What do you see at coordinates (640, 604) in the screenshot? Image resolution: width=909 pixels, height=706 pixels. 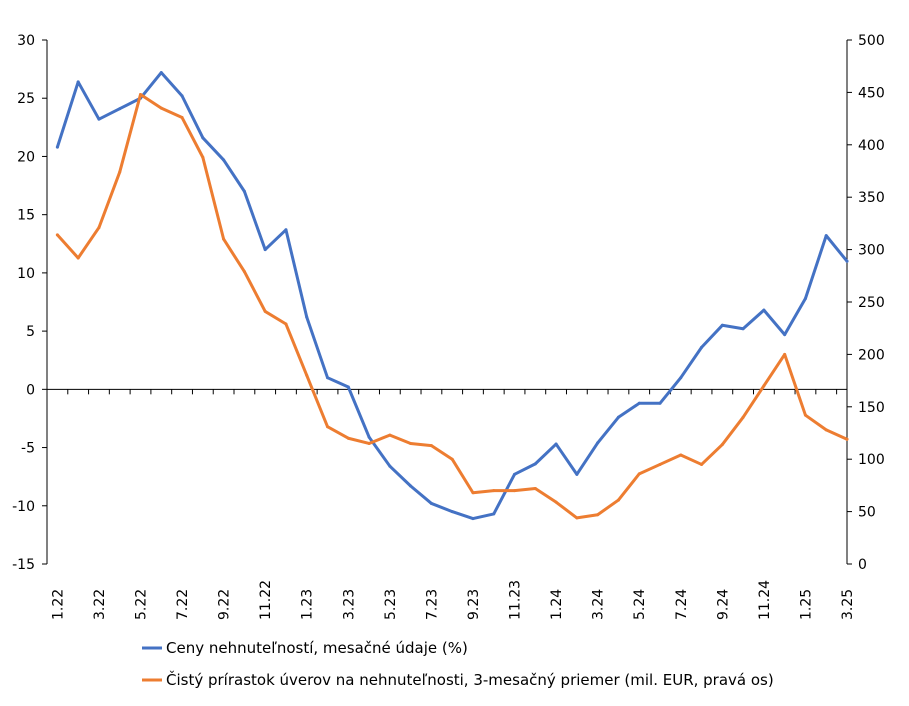 I see `x-tick-label: 5.24` at bounding box center [640, 604].